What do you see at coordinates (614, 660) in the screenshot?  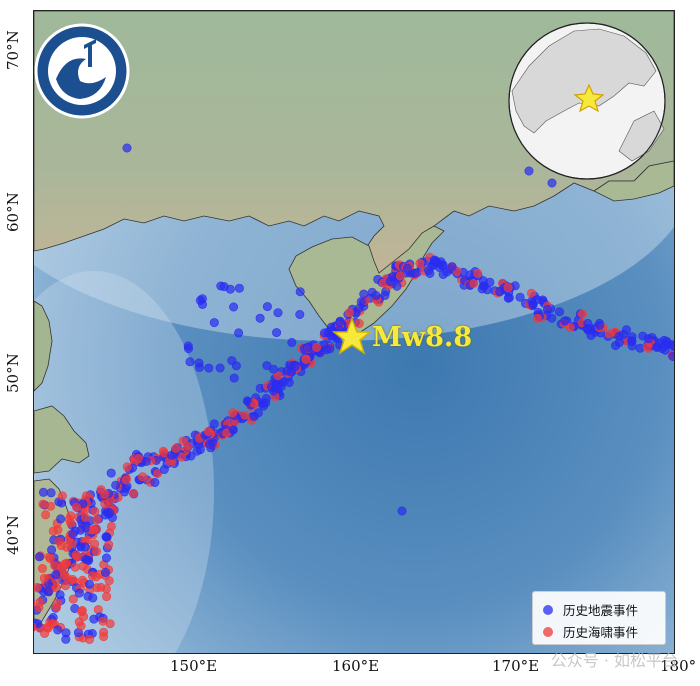 I see `watermark: 公众号 · 如松平台` at bounding box center [614, 660].